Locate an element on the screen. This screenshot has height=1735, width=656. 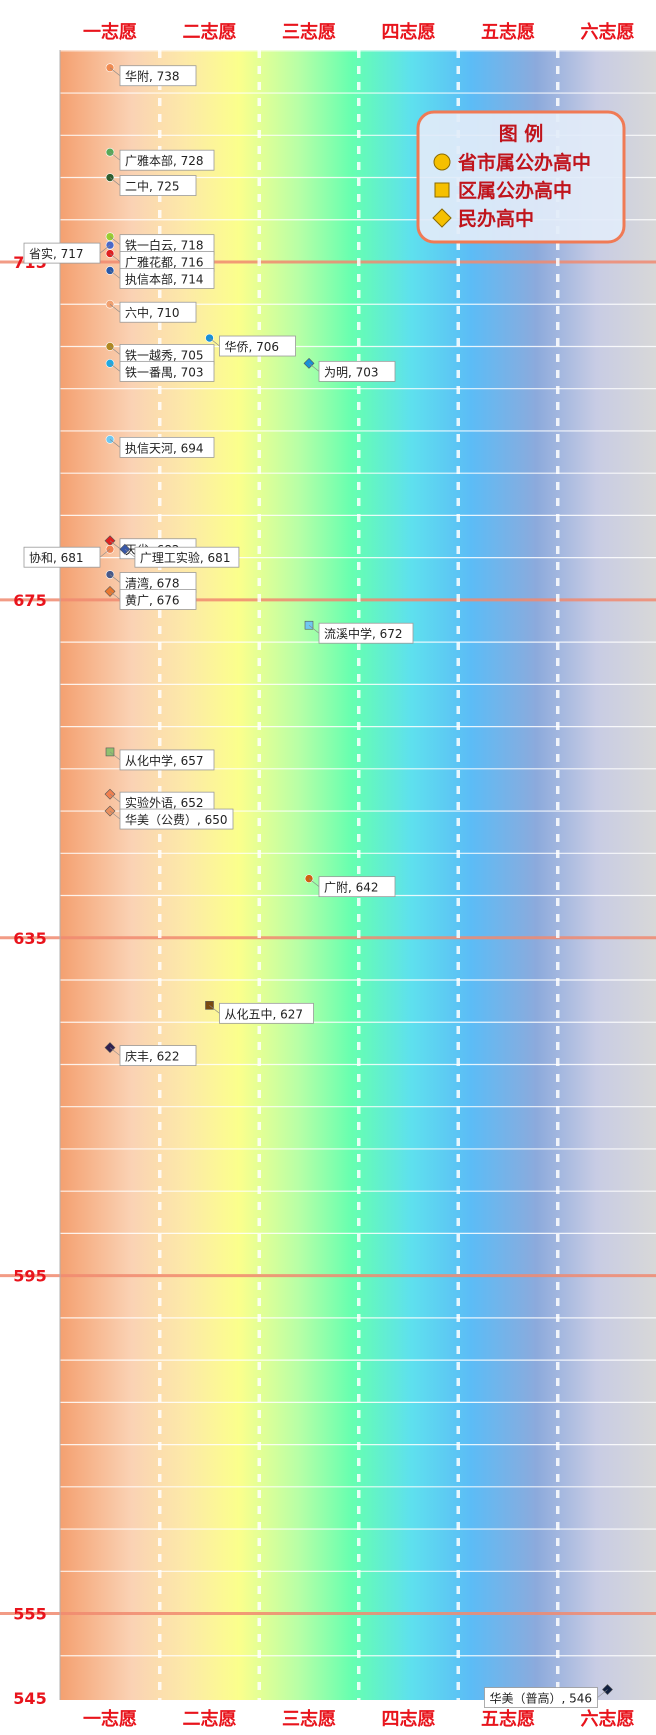
x-tick-label-bottom: 四志愿 is located at coordinates (409, 1719).